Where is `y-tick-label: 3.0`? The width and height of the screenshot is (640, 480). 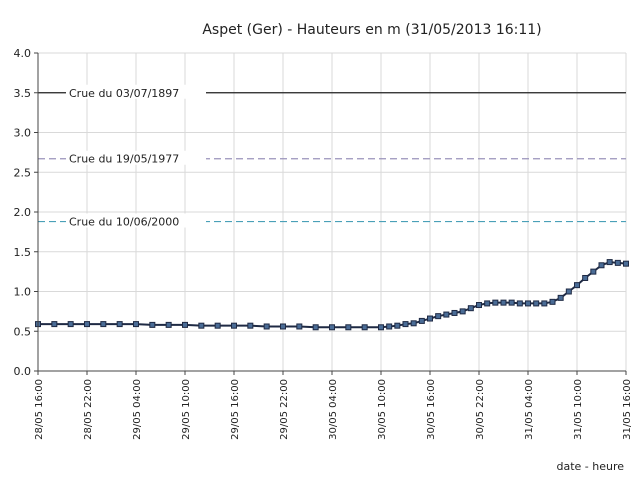 y-tick-label: 3.0 is located at coordinates (23, 133).